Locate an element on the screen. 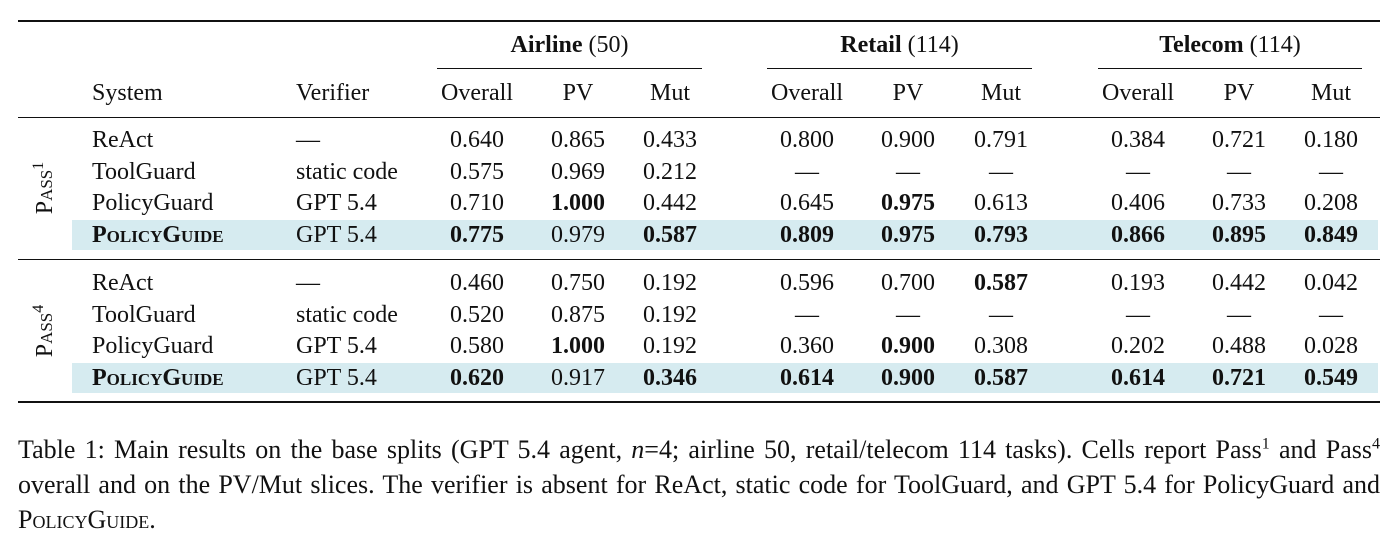 Image resolution: width=1397 pixels, height=552 pixels. value-cell: 0.865 is located at coordinates (578, 140).